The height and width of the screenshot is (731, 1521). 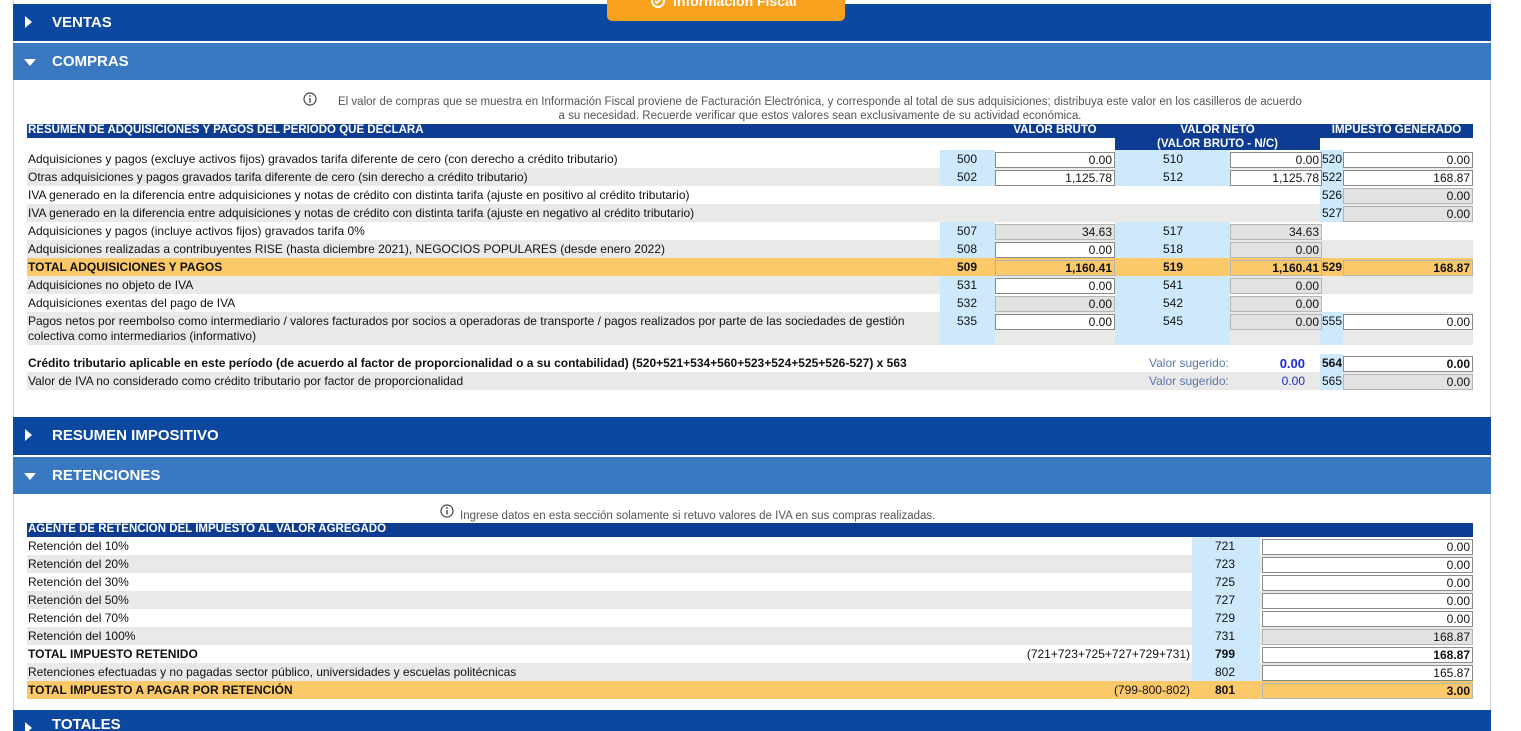 What do you see at coordinates (160, 689) in the screenshot?
I see `row-label: TOTAL IMPUESTO A PAGAR POR RETENCIÓN` at bounding box center [160, 689].